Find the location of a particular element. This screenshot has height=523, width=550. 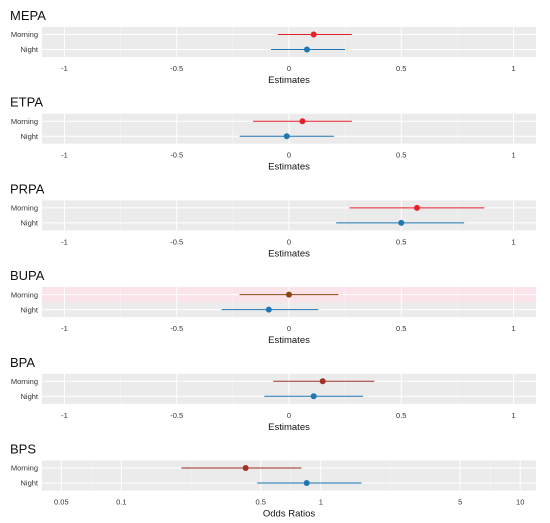

x-tick-label: 10 is located at coordinates (520, 502).